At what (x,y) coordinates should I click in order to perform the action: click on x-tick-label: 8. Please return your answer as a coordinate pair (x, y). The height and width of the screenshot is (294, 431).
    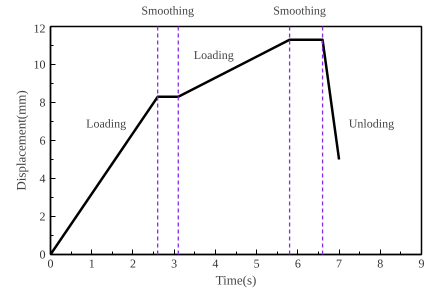
    Looking at the image, I should click on (380, 263).